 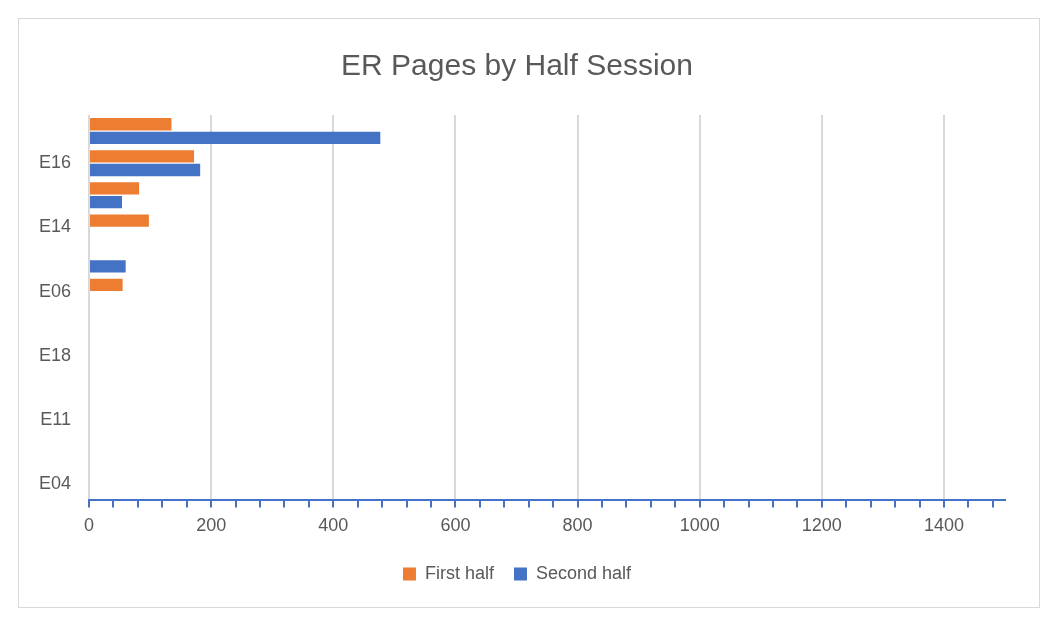 I want to click on x-tick-label: 0, so click(x=89, y=525).